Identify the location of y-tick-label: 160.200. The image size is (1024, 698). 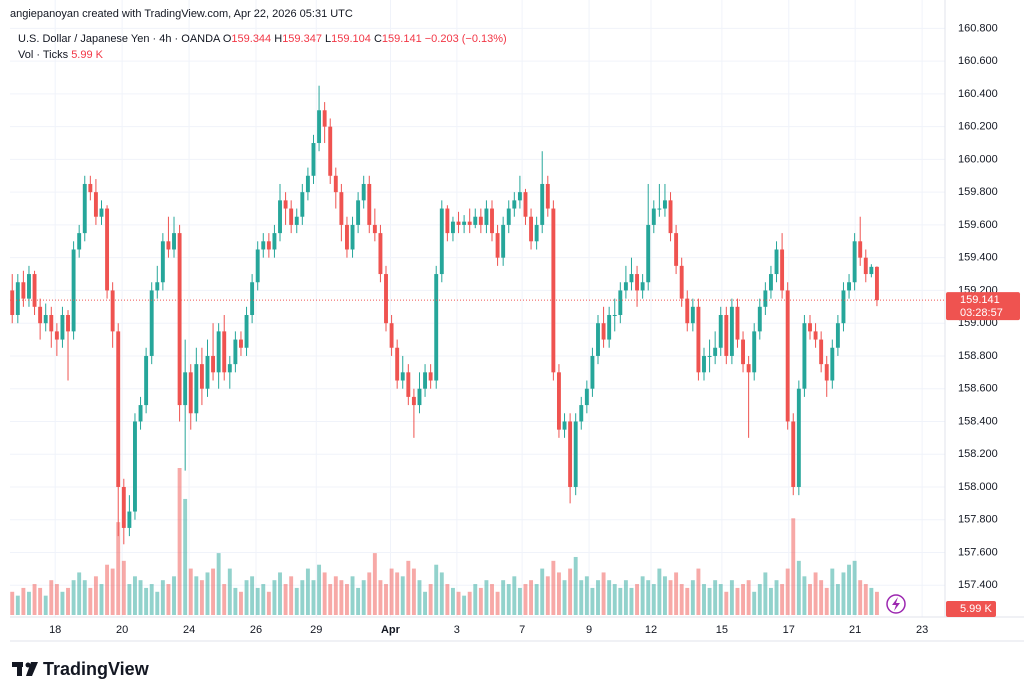
(978, 127).